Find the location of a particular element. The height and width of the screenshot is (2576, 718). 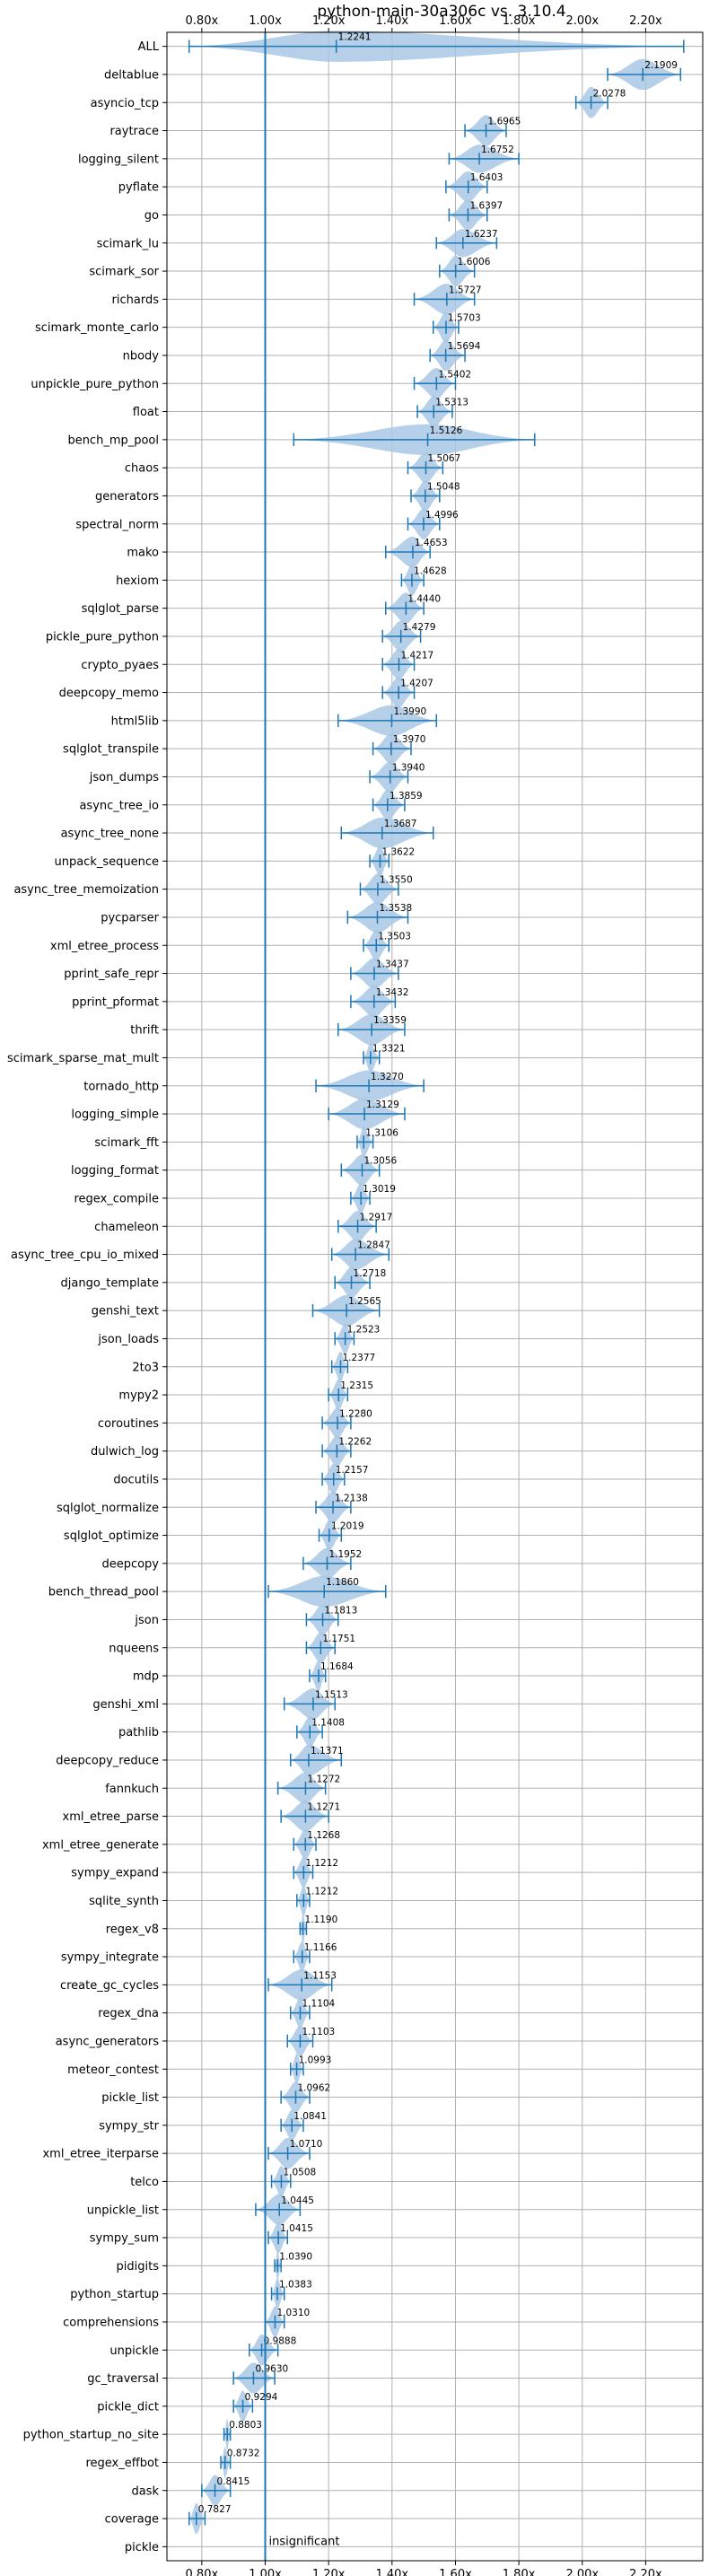

benchmark-label: thrift is located at coordinates (144, 1031).